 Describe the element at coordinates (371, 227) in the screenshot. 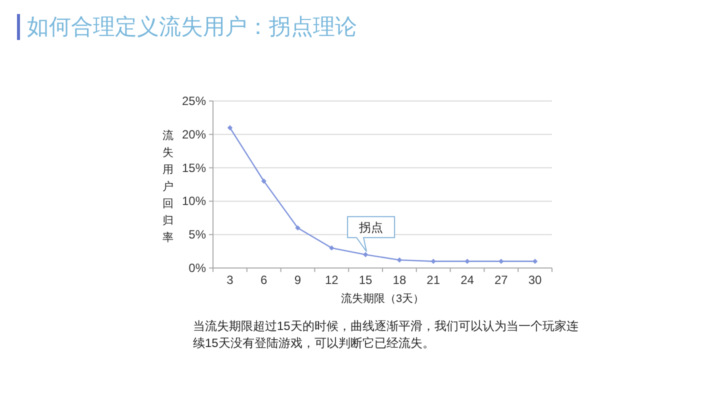

I see `callout-text: 拐点` at that location.